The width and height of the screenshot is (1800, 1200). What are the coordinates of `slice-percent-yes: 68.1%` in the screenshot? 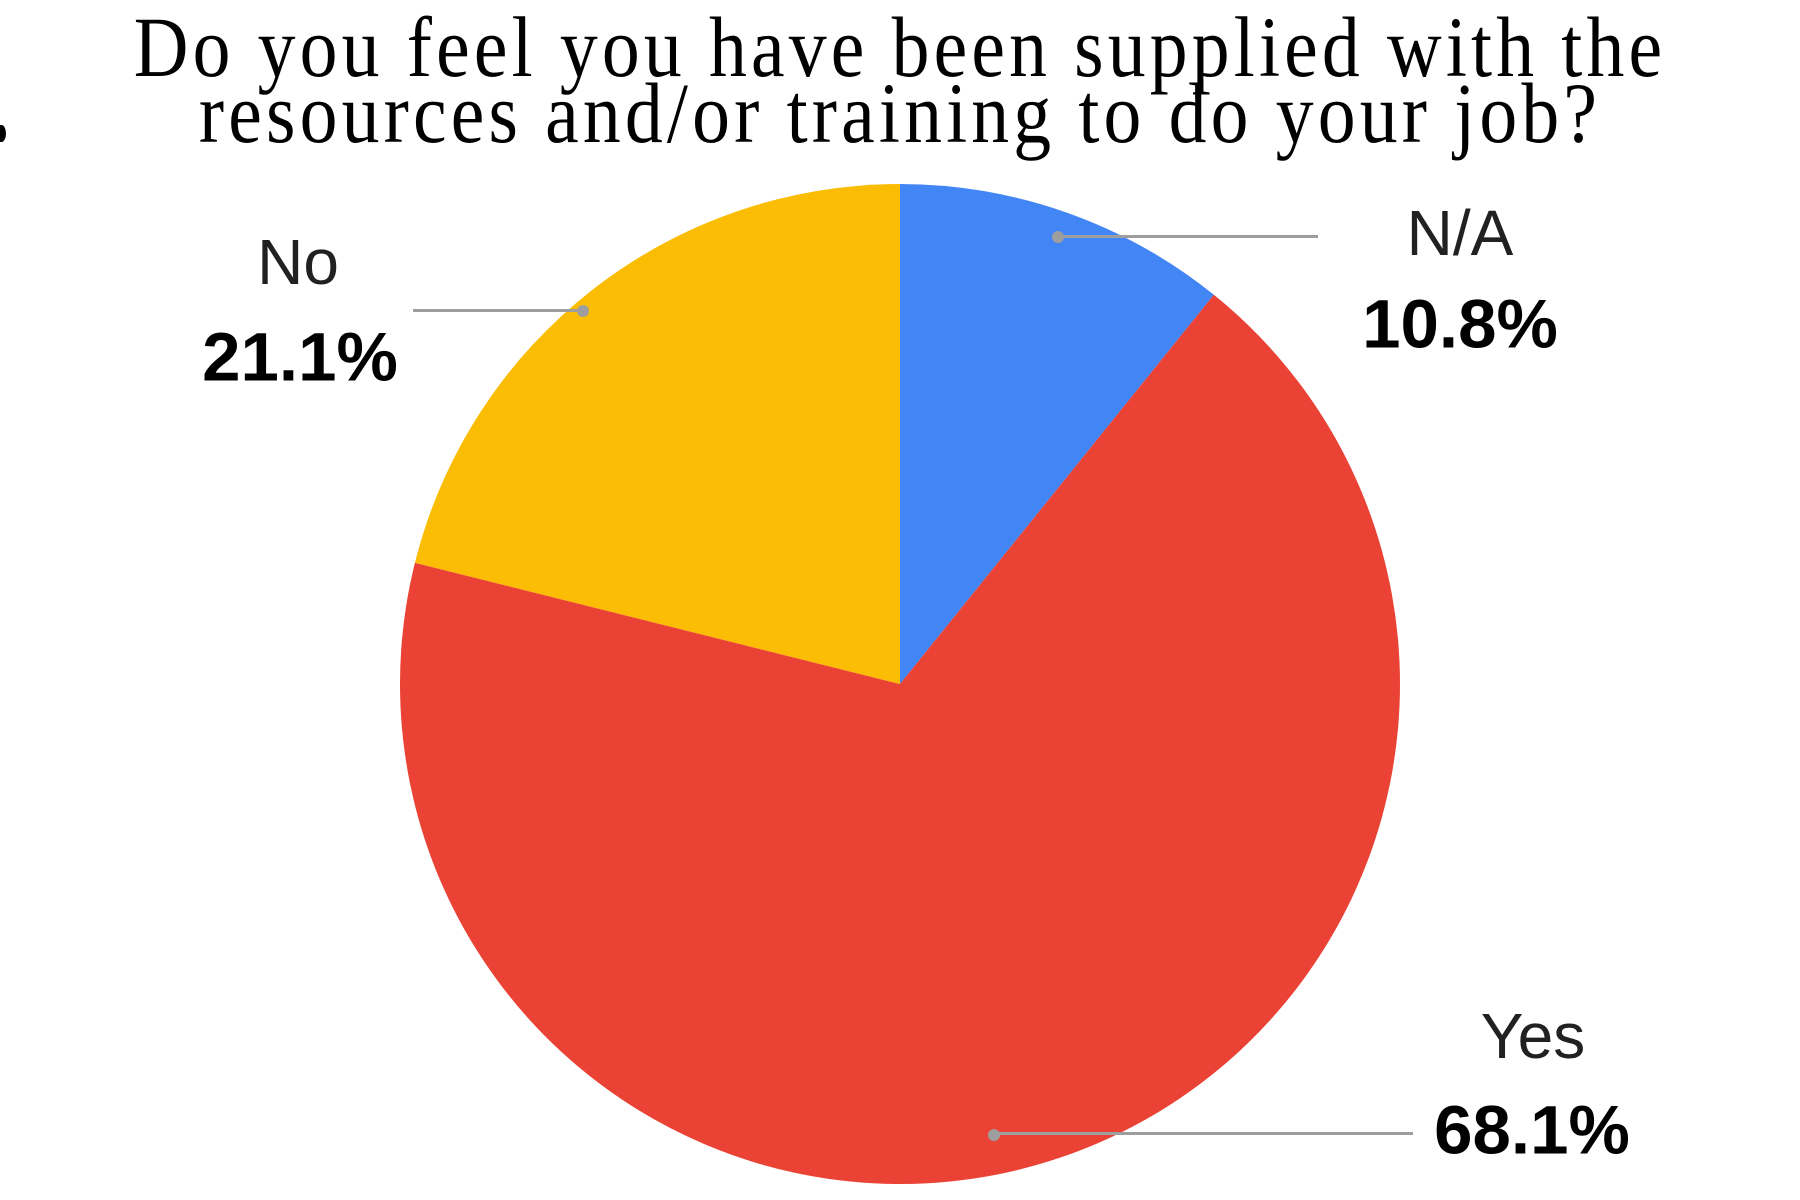 It's located at (1532, 1130).